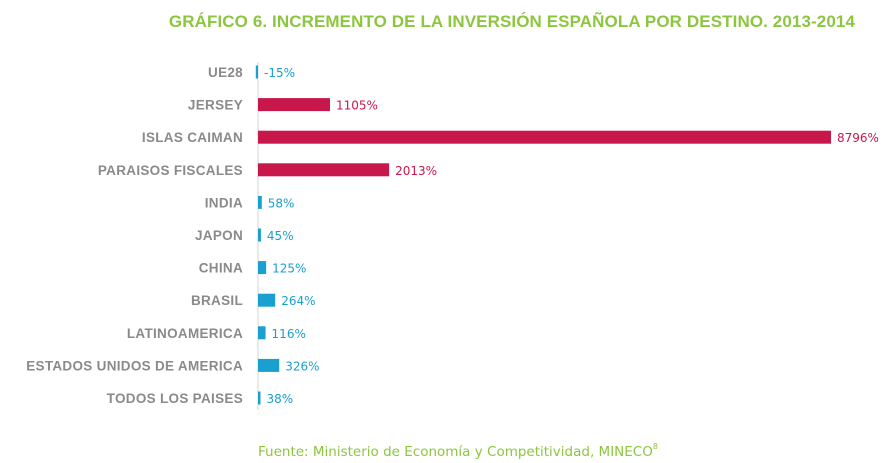 The width and height of the screenshot is (890, 463). I want to click on bar-paraisos-fiscales, so click(324, 170).